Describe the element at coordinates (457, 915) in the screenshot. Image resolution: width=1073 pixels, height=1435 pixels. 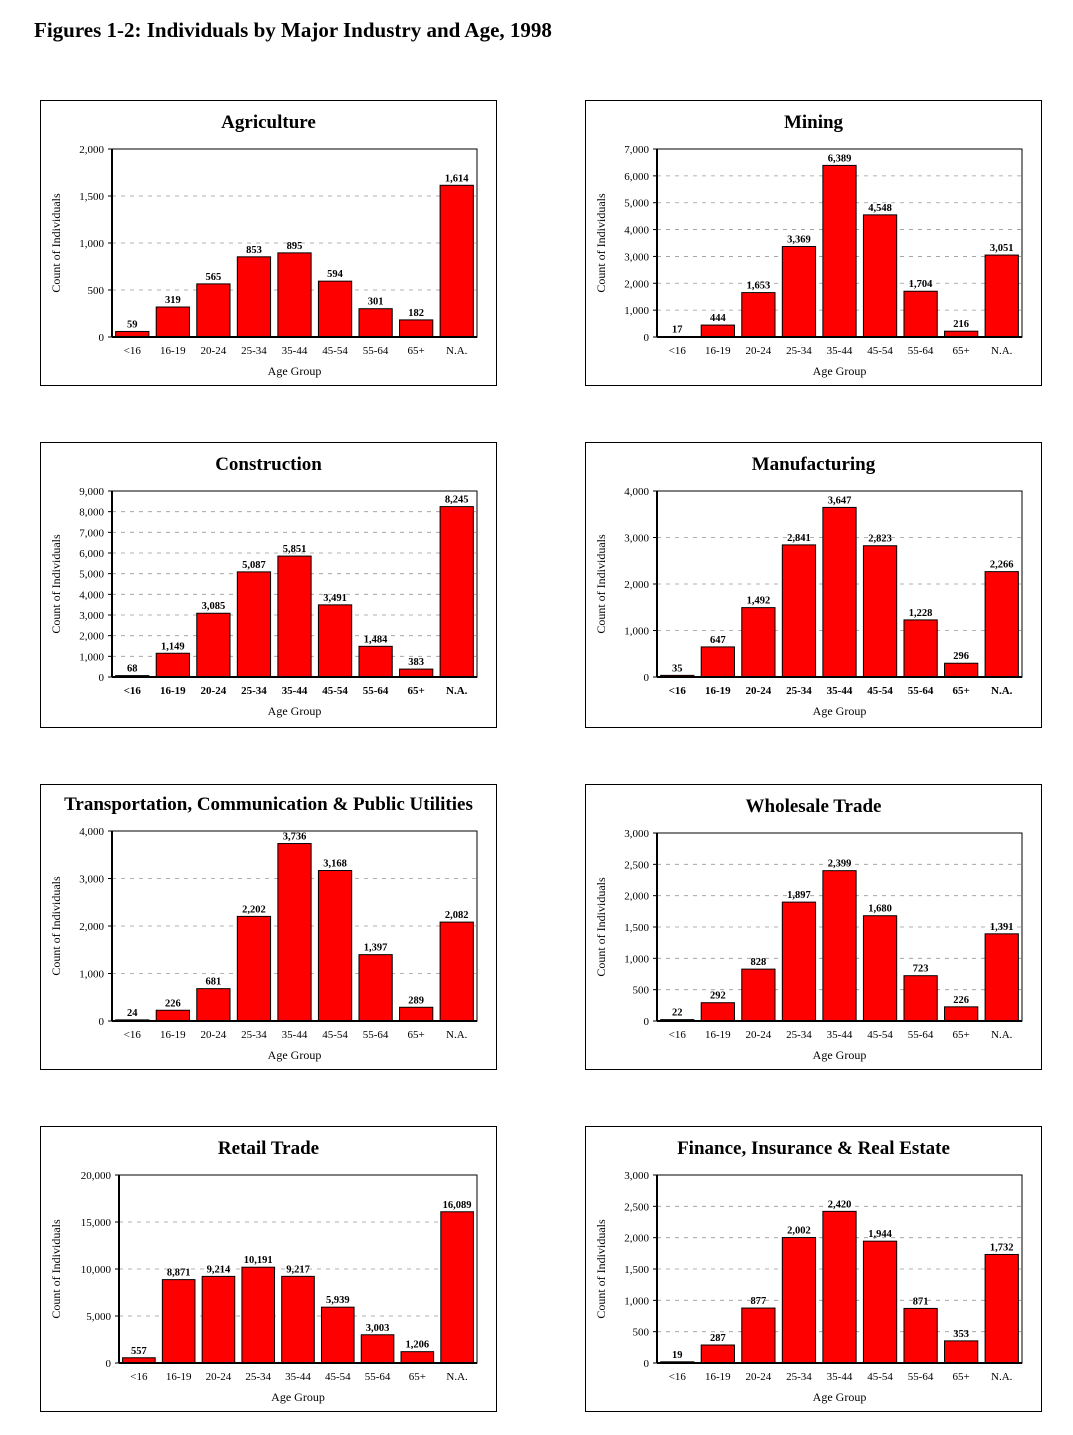
I see `data-label: 2,082` at that location.